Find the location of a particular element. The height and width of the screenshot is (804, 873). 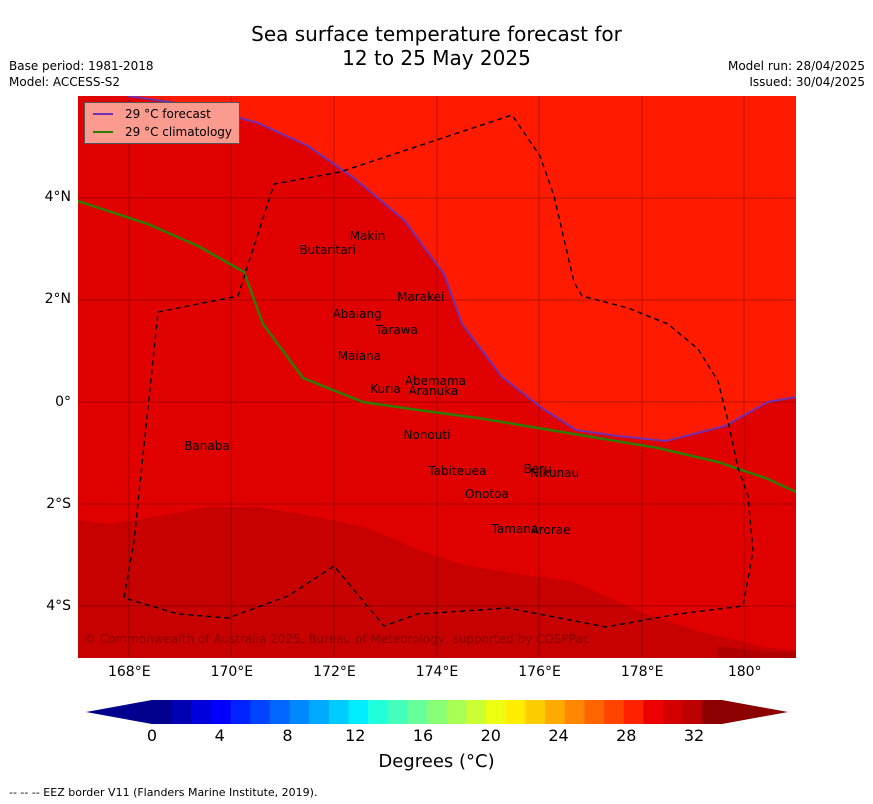

colorbar-tick-label: 20 is located at coordinates (490, 735).